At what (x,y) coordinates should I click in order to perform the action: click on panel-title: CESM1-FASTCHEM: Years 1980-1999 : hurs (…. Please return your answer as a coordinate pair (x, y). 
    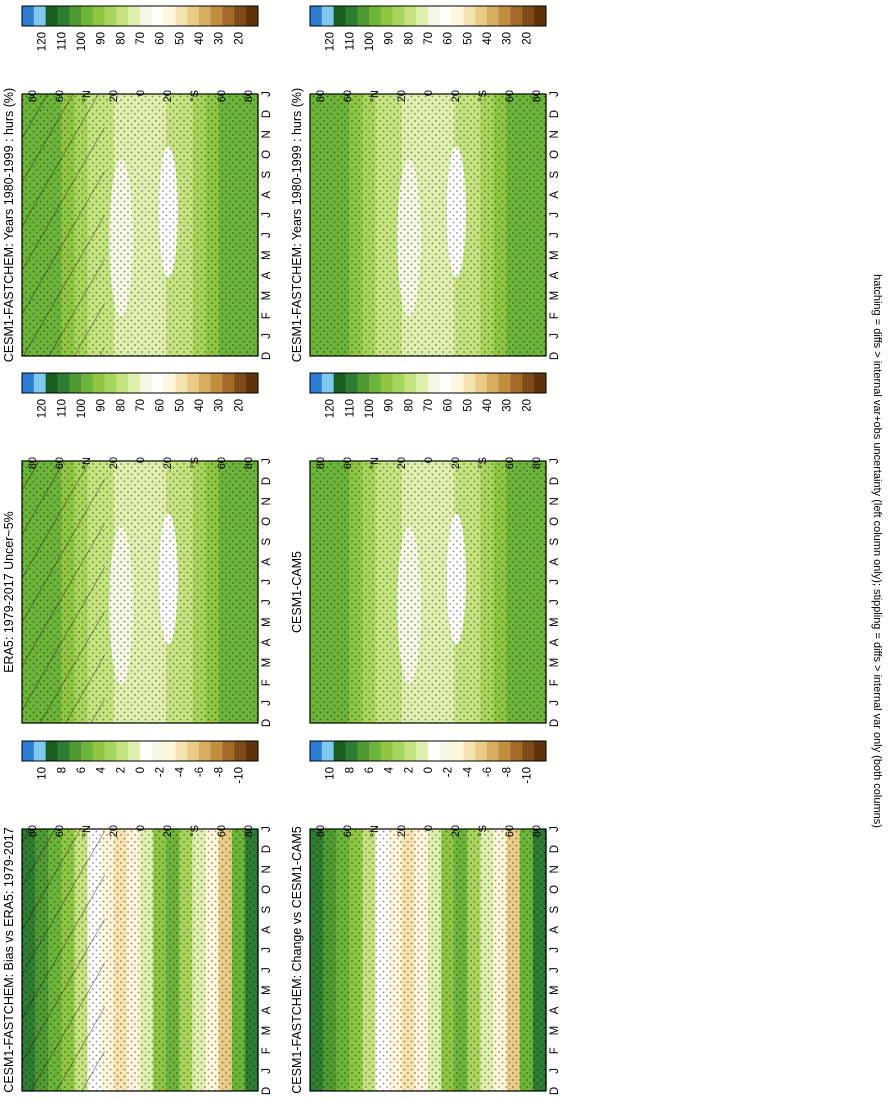
    Looking at the image, I should click on (297, 225).